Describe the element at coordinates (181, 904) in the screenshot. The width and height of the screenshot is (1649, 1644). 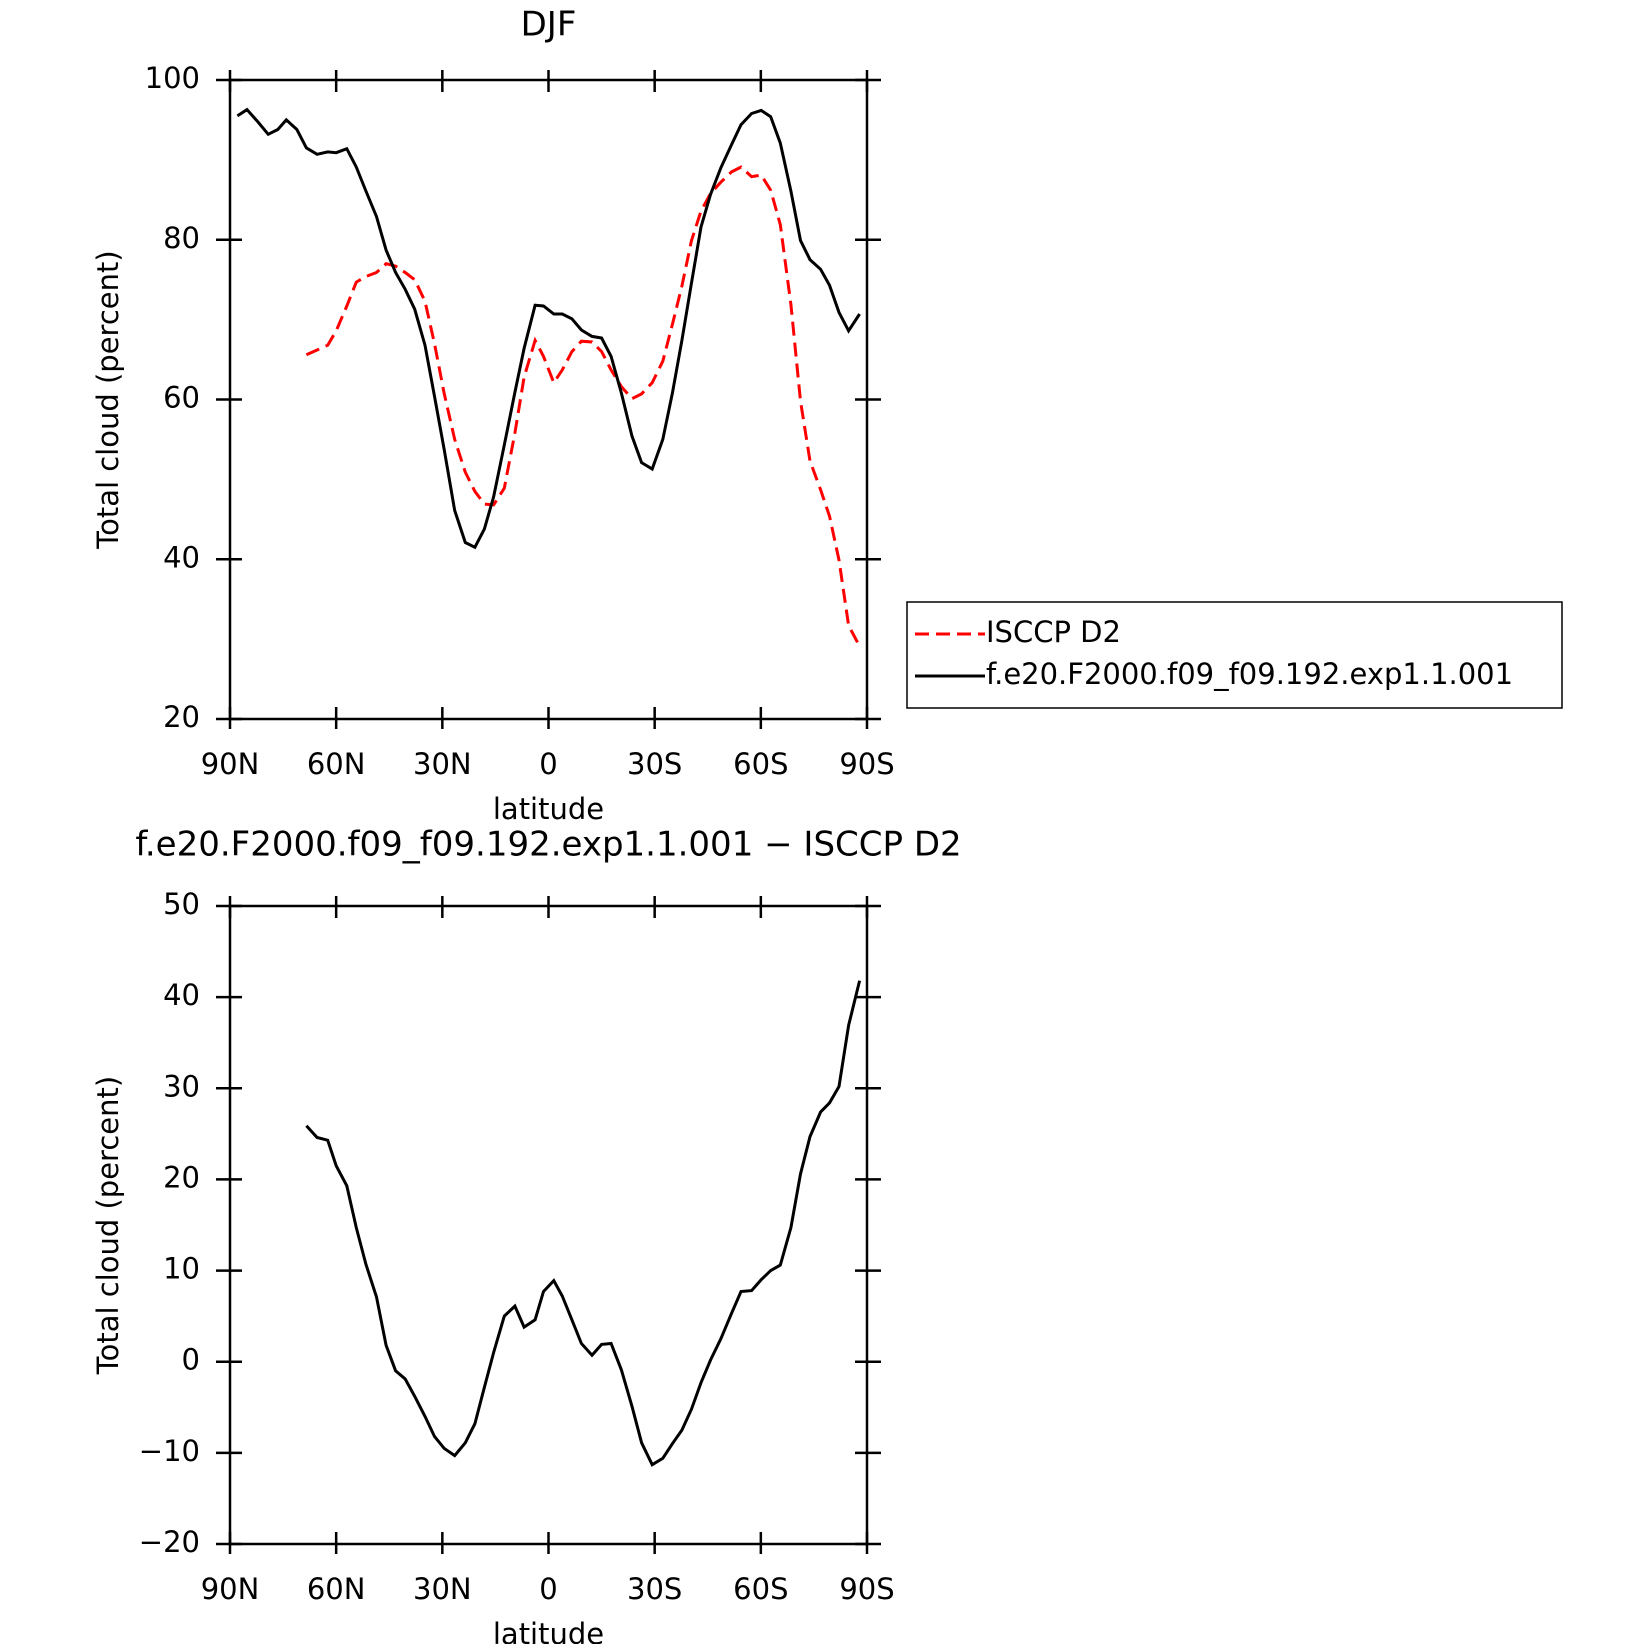
I see `y-tick-label: 50` at that location.